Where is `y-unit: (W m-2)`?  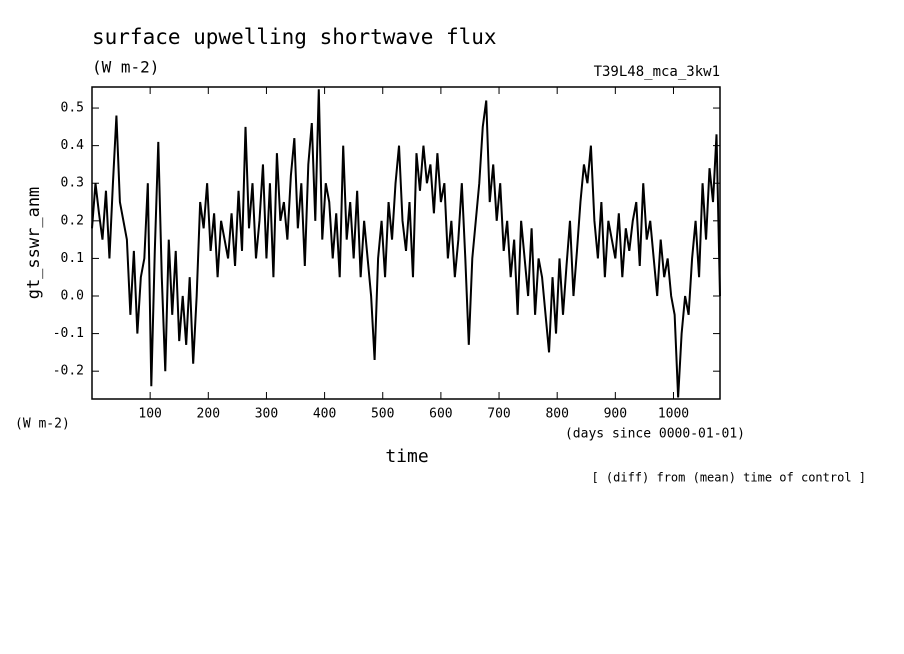 y-unit: (W m-2) is located at coordinates (42, 424).